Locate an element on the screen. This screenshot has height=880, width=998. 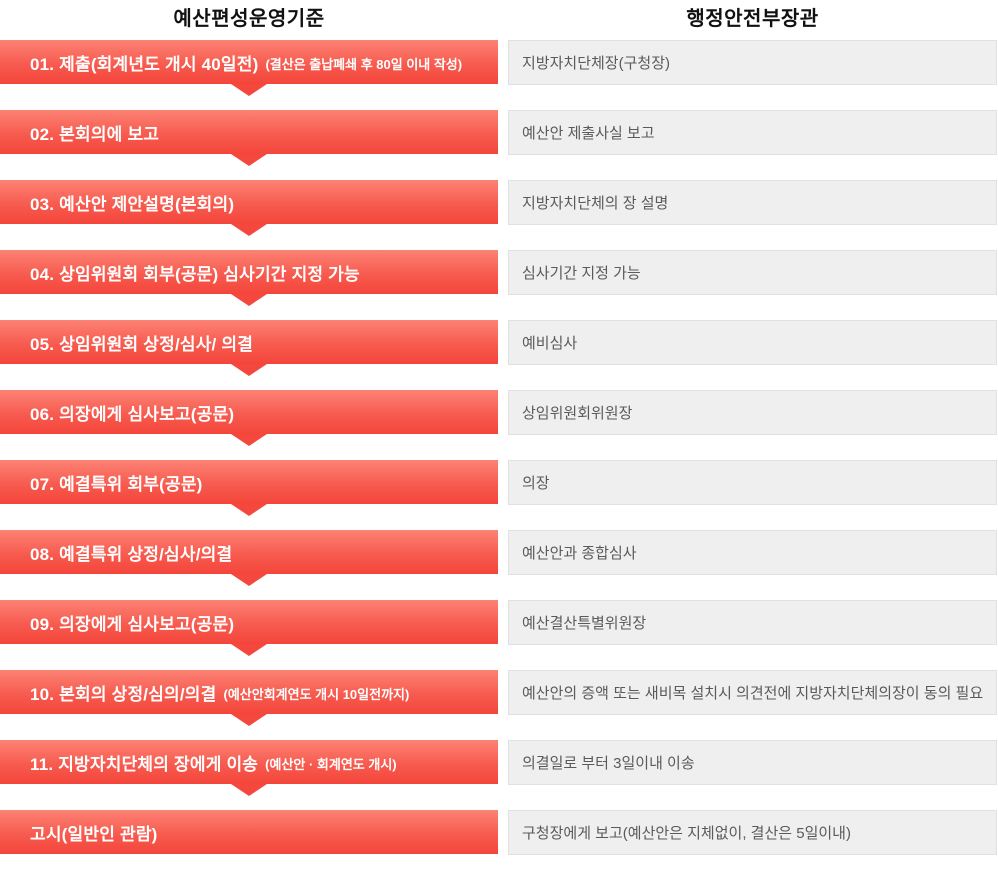
detail-box: 지방자치단체장(구청장) is located at coordinates (752, 62).